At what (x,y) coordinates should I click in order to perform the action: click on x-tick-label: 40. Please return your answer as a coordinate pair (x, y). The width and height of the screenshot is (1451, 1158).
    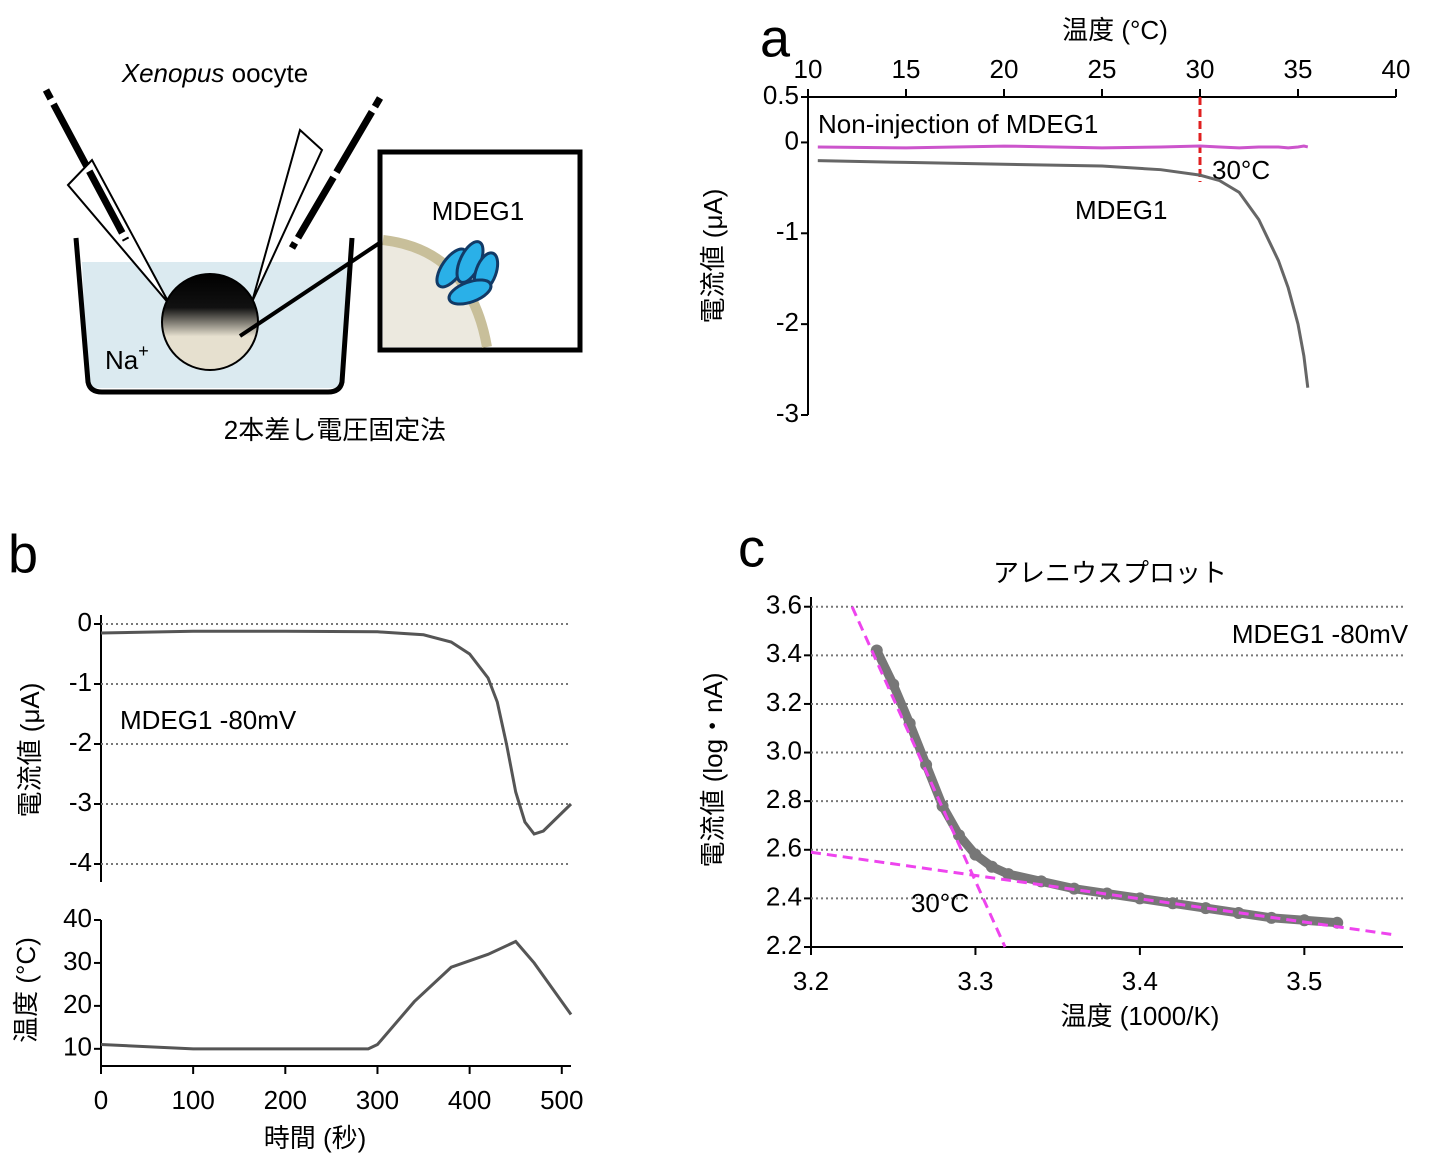
    Looking at the image, I should click on (1396, 69).